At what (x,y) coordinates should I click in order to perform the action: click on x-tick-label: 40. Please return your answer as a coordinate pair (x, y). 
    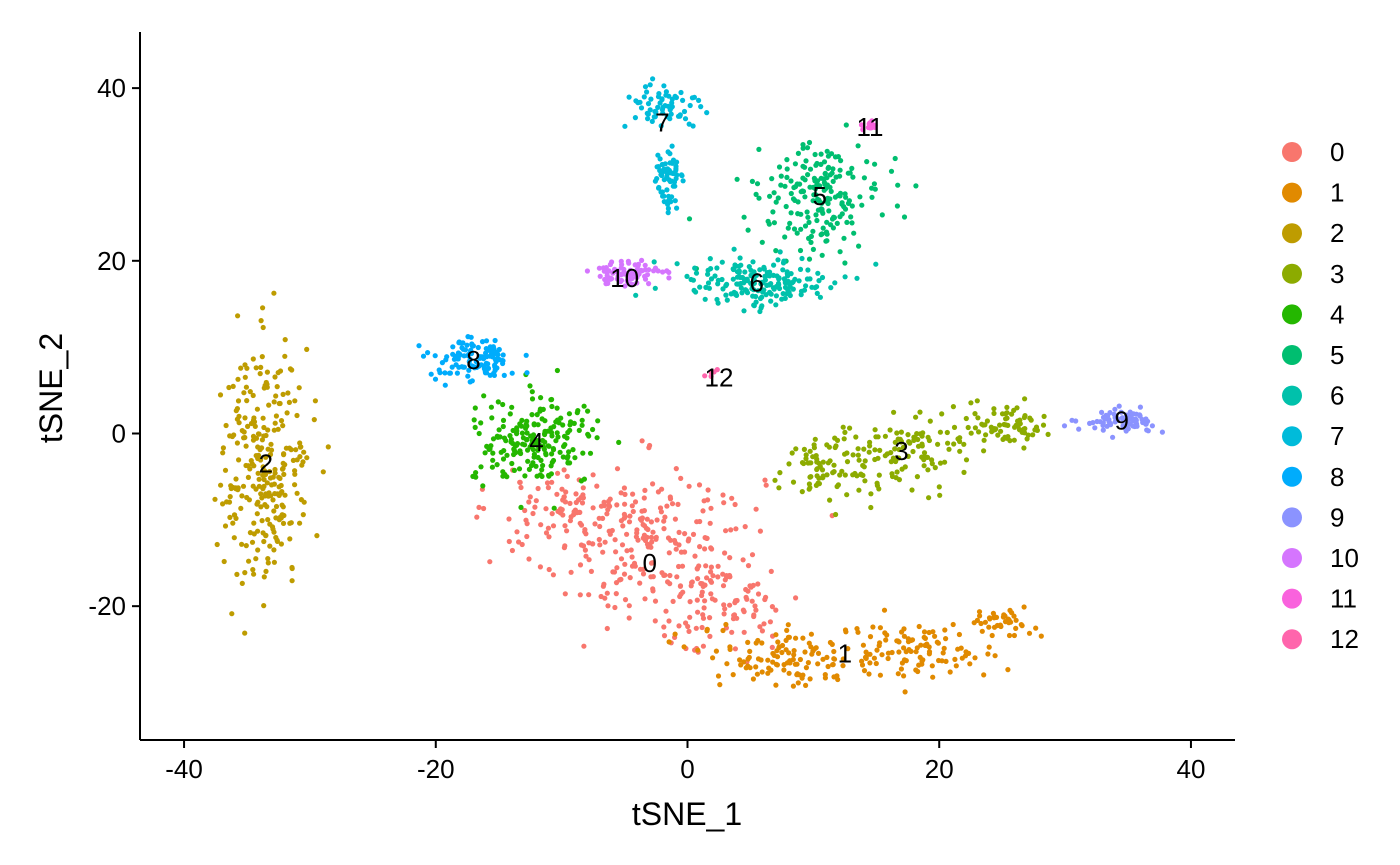
    Looking at the image, I should click on (1190, 769).